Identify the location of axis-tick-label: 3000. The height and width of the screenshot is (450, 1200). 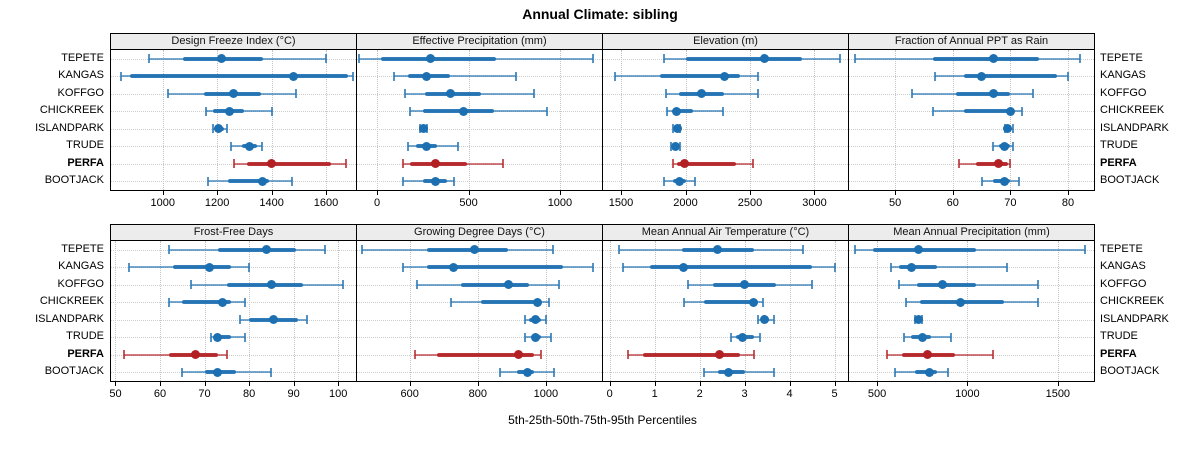
(814, 203).